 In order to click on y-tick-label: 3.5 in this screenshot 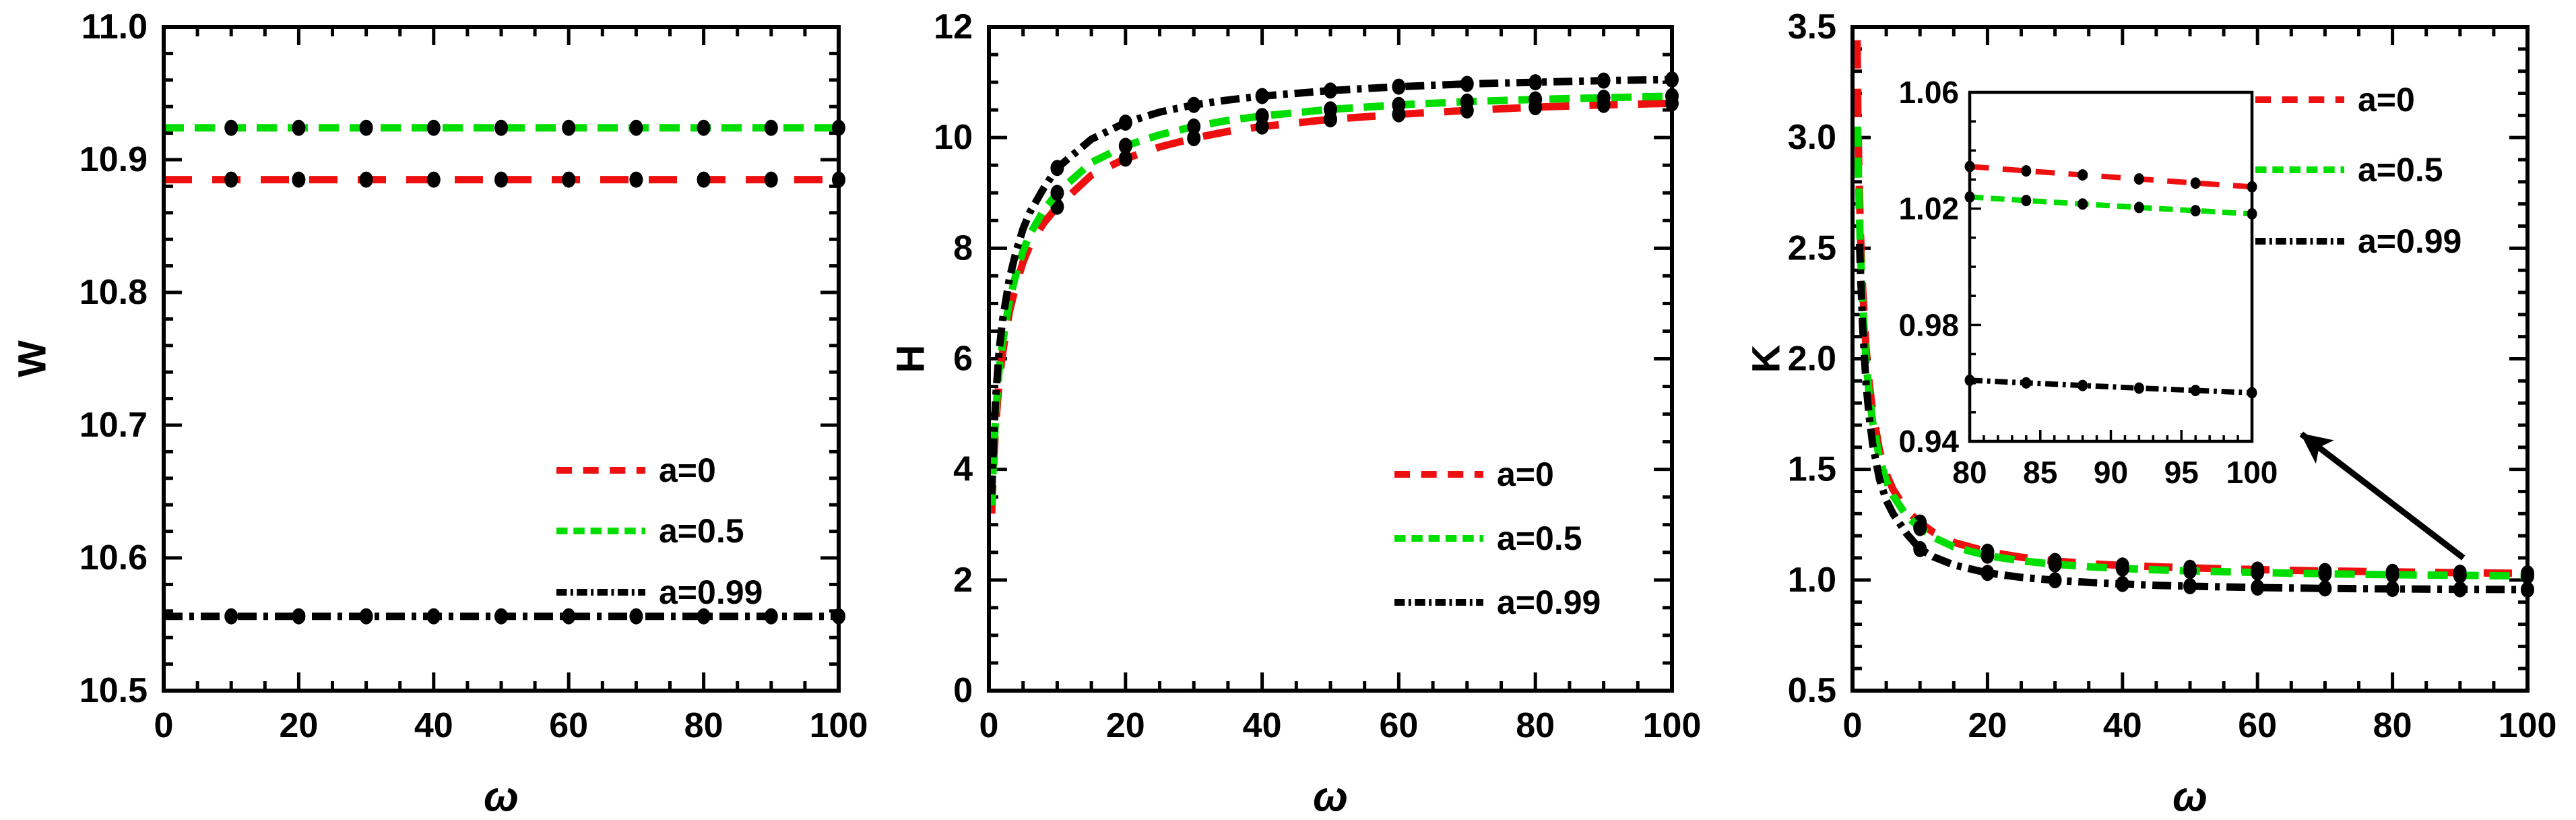, I will do `click(1812, 26)`.